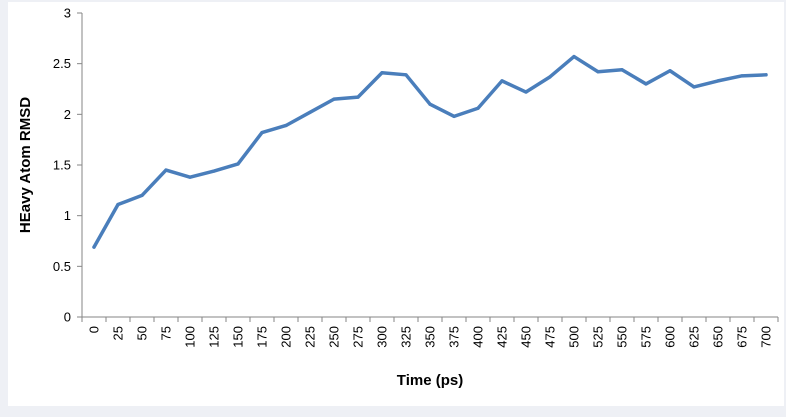 This screenshot has height=417, width=786. Describe the element at coordinates (190, 337) in the screenshot. I see `x-tick-label: 100` at that location.